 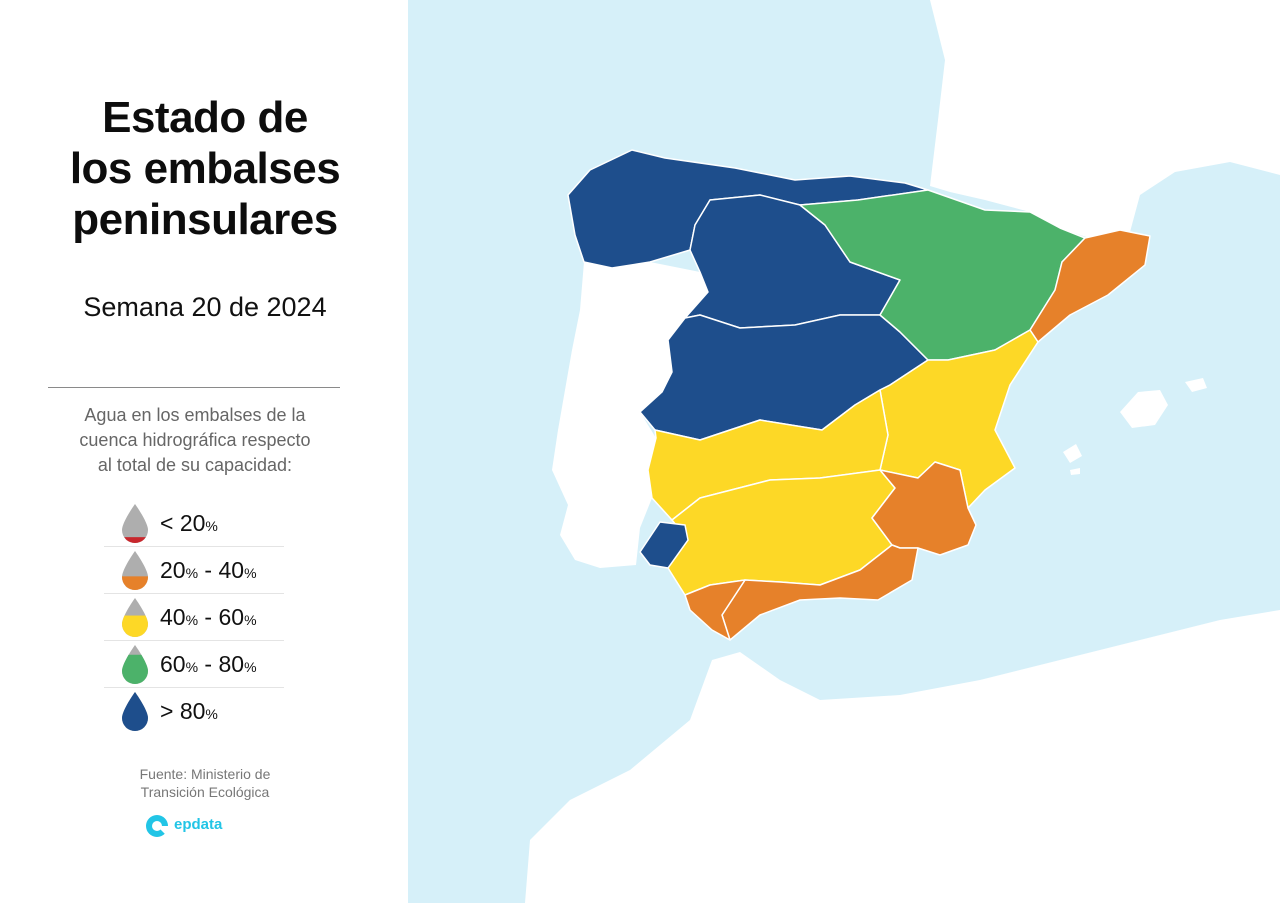 I want to click on legend-label: 40% - 60%, so click(x=208, y=617).